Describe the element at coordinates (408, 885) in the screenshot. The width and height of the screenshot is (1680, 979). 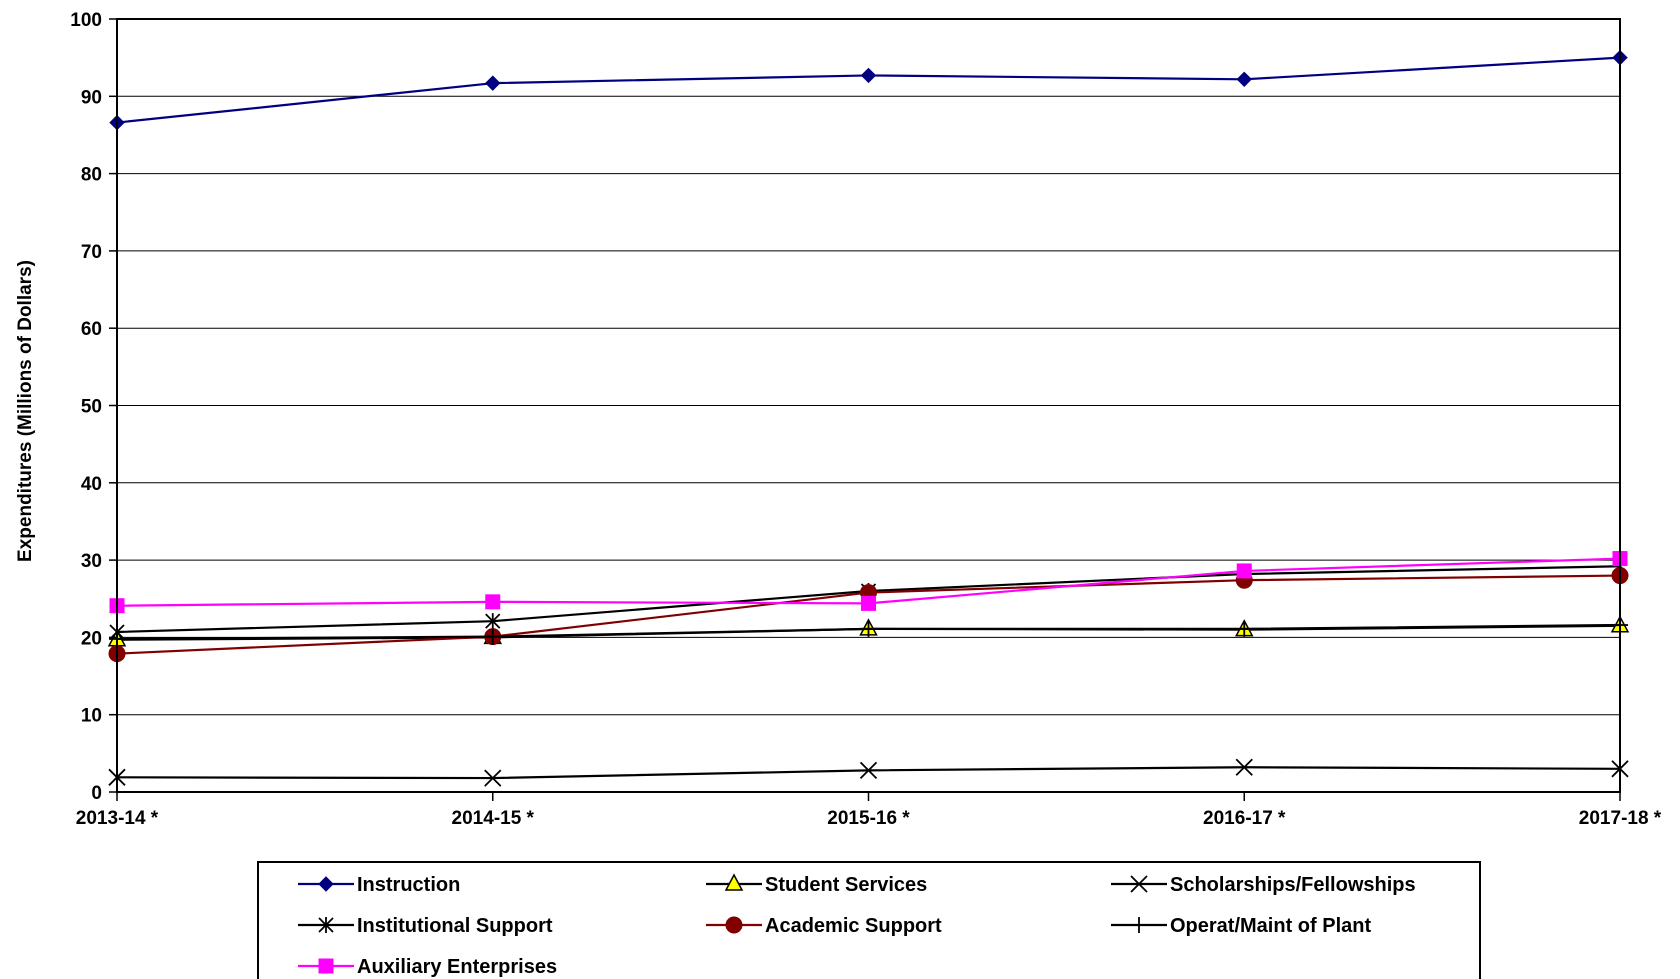
I see `legend-label: Instruction` at that location.